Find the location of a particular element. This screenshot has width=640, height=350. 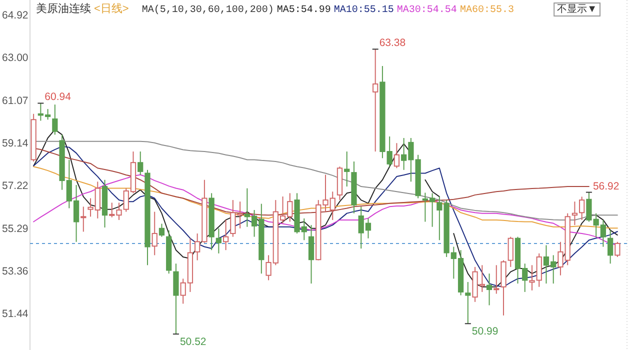

annotation: 60.94 is located at coordinates (58, 97).